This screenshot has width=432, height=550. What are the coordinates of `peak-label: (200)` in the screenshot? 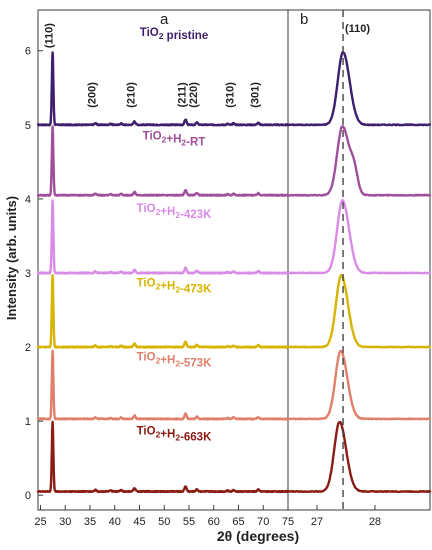 It's located at (92, 95).